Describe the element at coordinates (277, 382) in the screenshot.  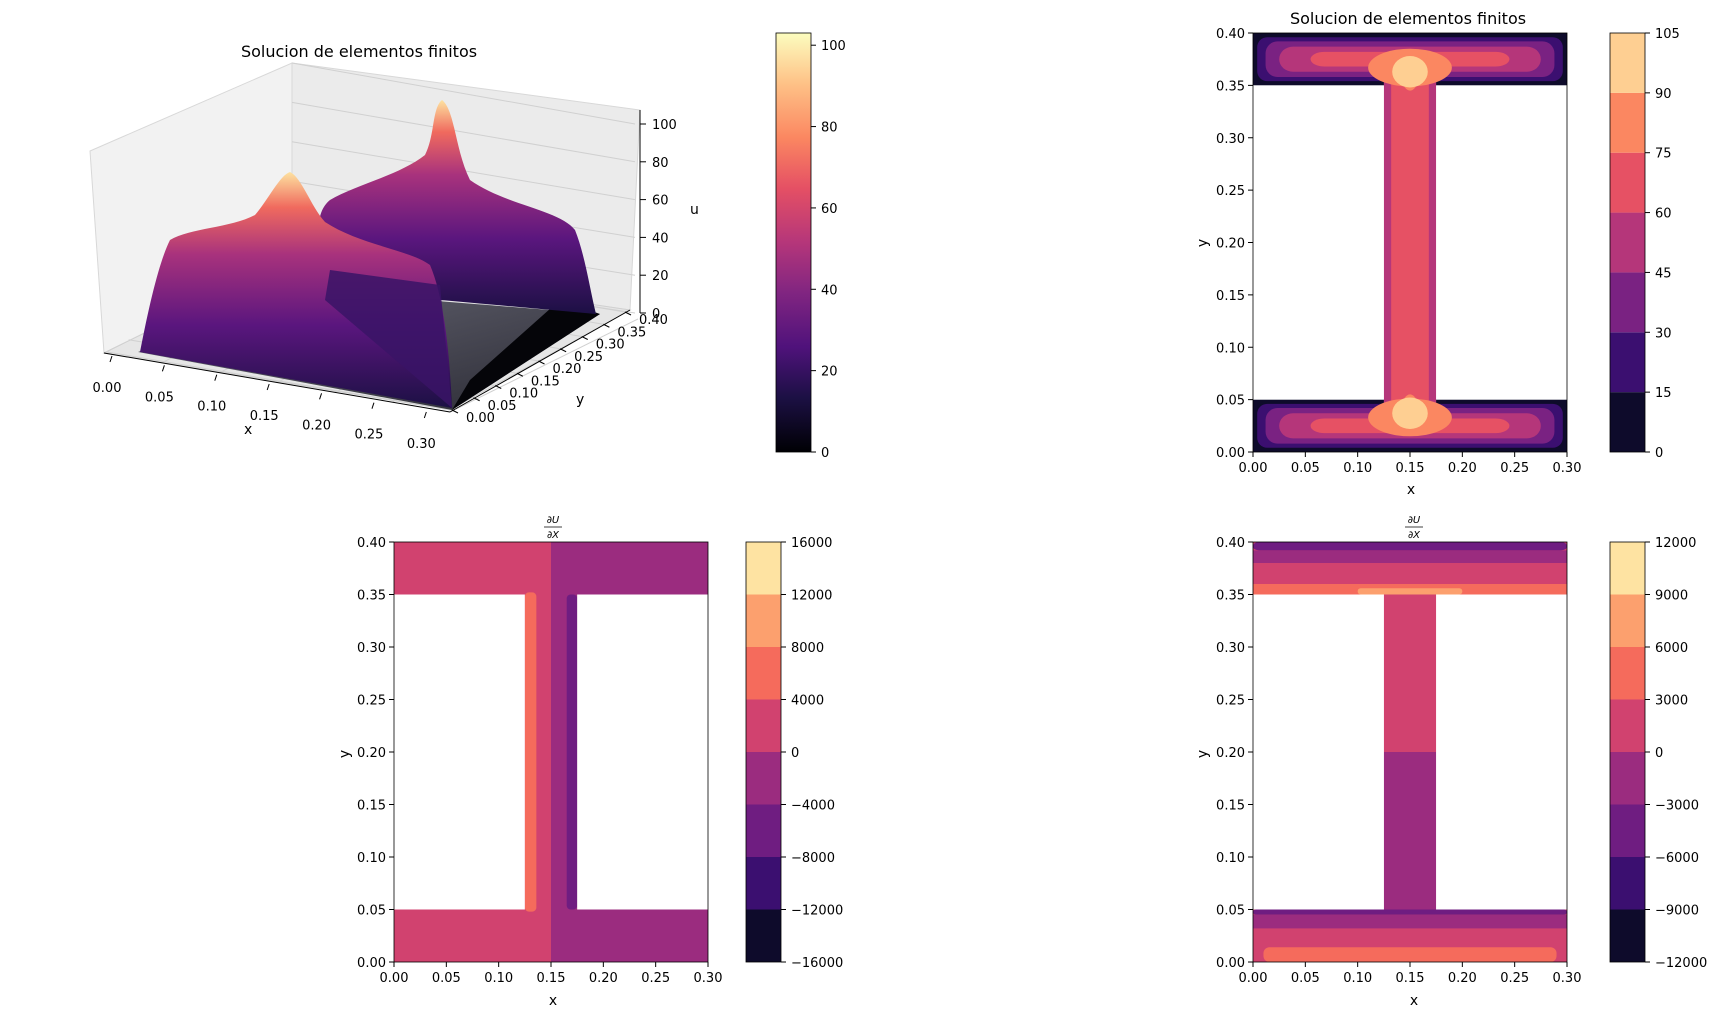
I see `x-axis-line` at that location.